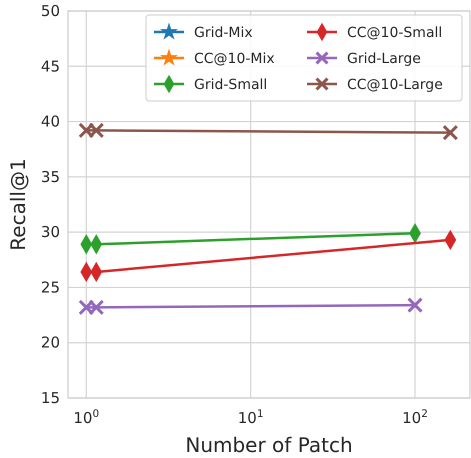 This screenshot has width=471, height=458. I want to click on legend-label: Grid-Mix, so click(223, 33).